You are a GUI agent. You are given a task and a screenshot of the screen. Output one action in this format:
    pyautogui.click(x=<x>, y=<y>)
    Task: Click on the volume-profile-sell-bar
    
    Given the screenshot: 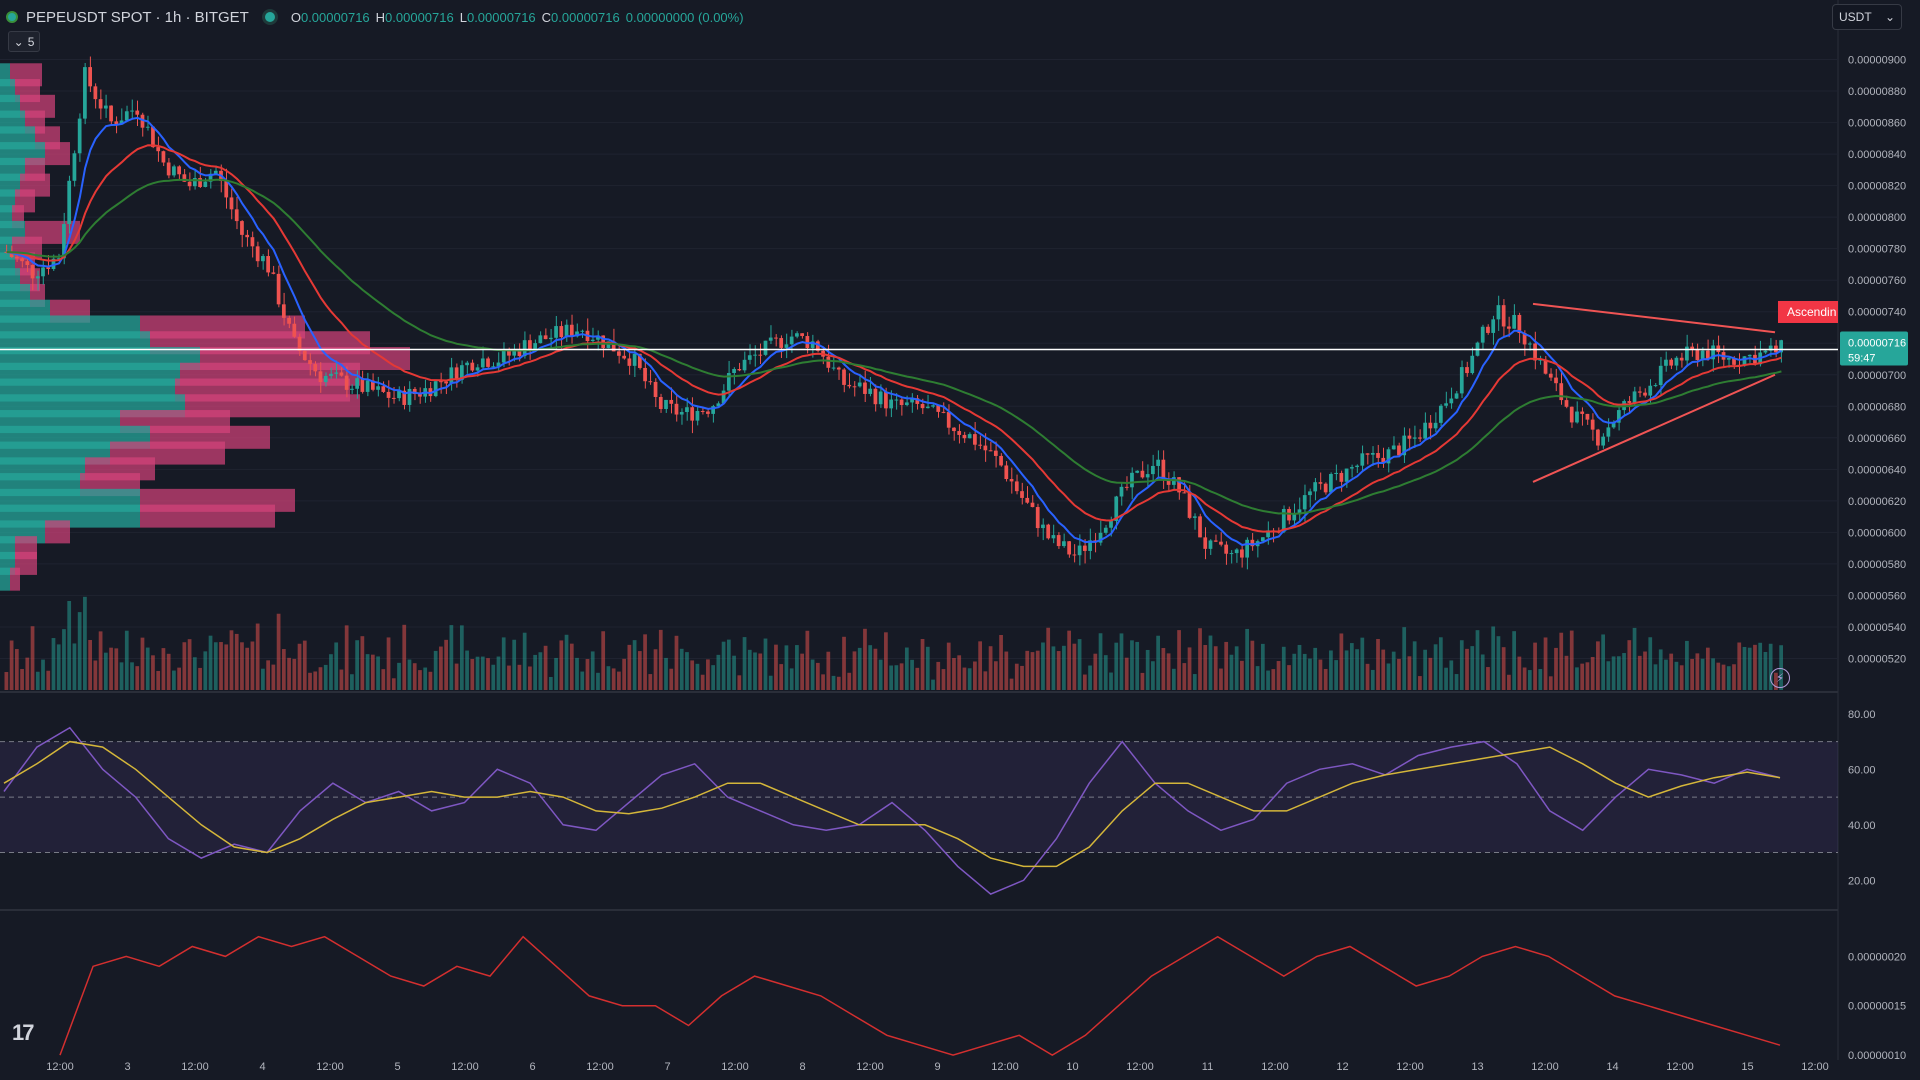 What is the action you would take?
    pyautogui.click(x=207, y=516)
    